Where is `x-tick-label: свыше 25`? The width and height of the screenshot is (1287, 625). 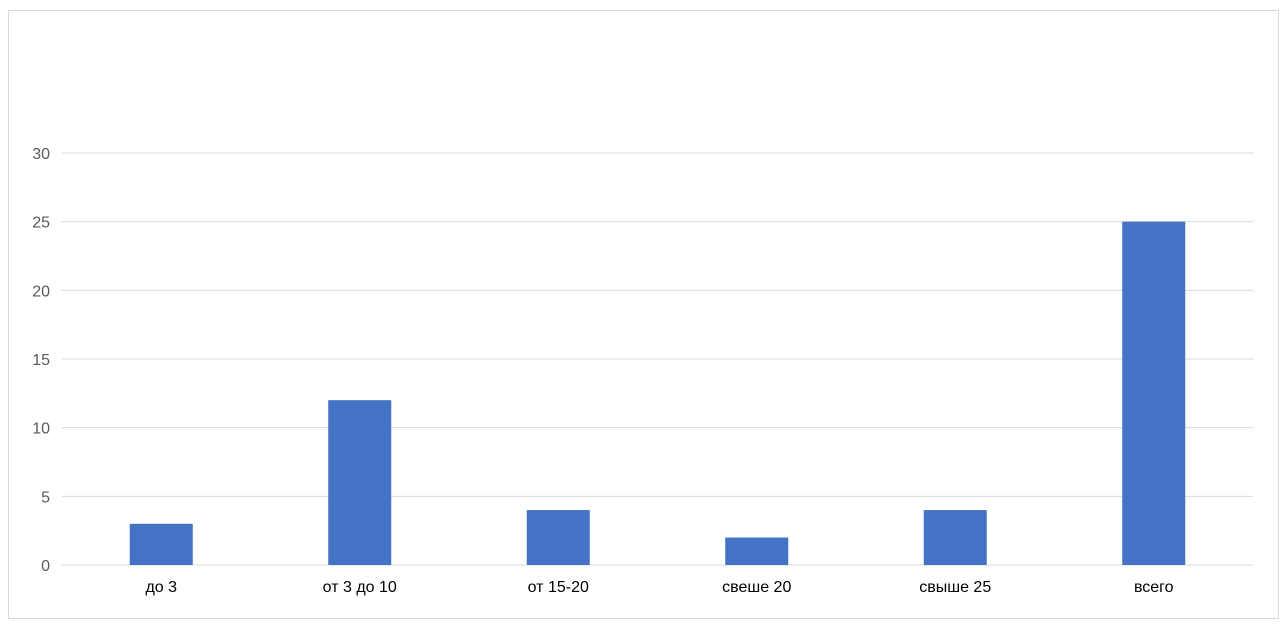
x-tick-label: свыше 25 is located at coordinates (955, 587).